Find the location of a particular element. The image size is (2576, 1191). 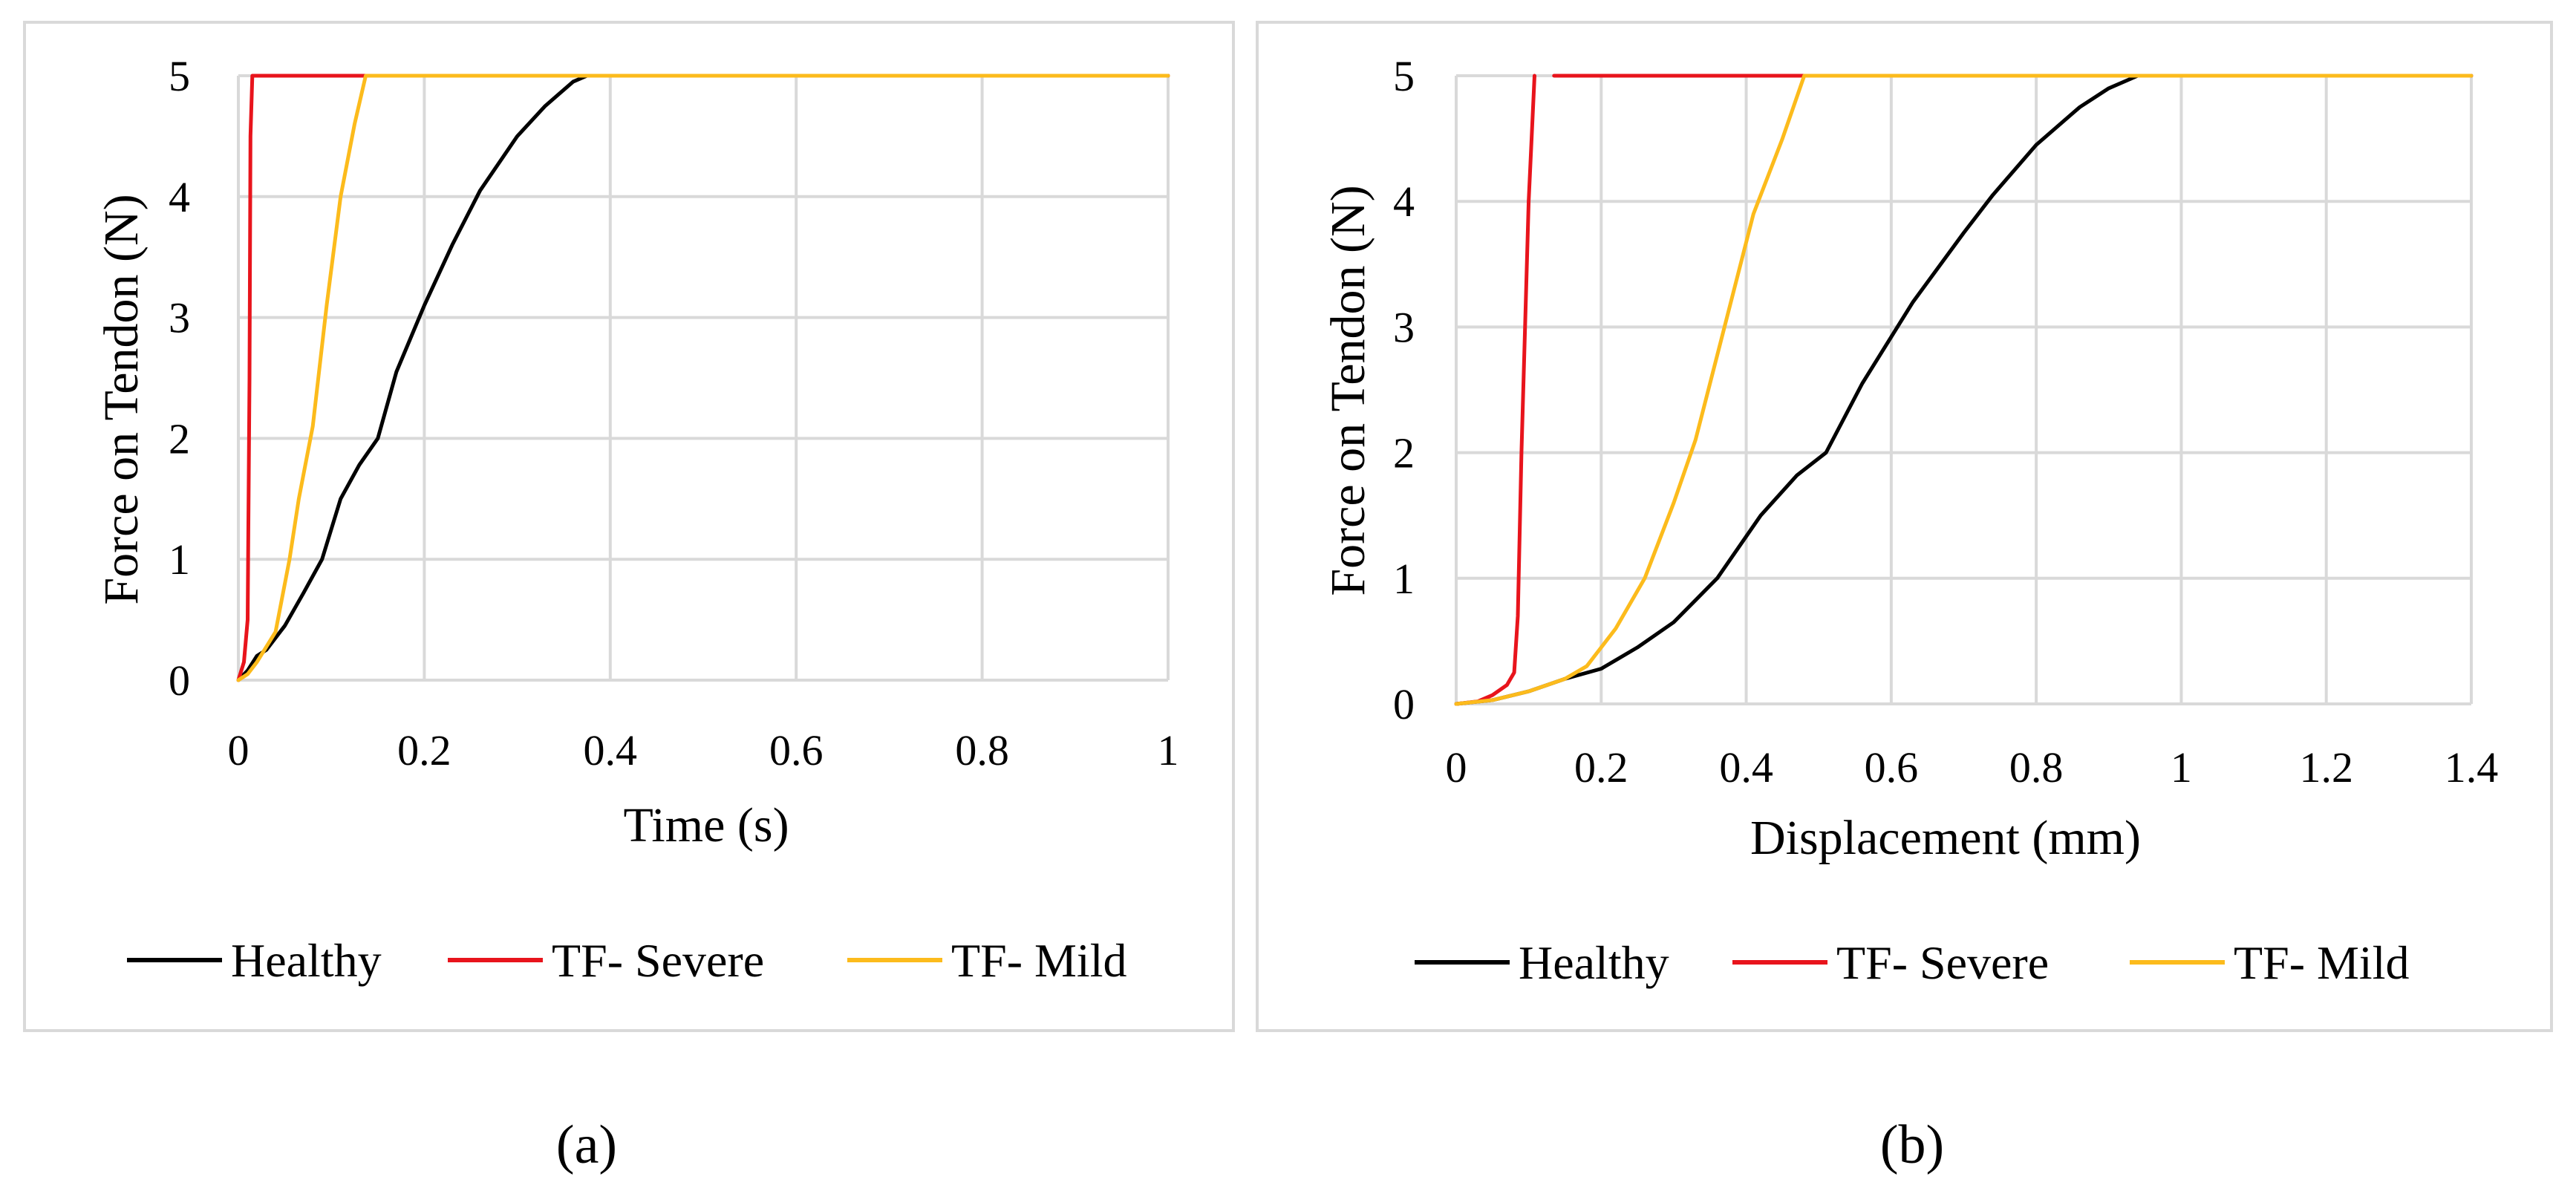

x-tick-labels: 0 0.2 0.4 0.6 0.8 1 is located at coordinates (703, 750).